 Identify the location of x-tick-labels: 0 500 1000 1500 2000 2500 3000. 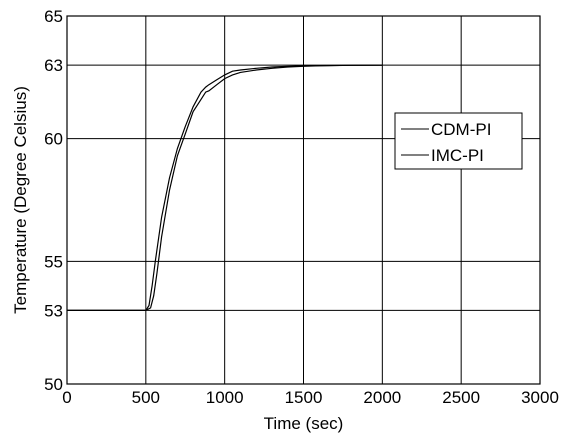
(310, 397).